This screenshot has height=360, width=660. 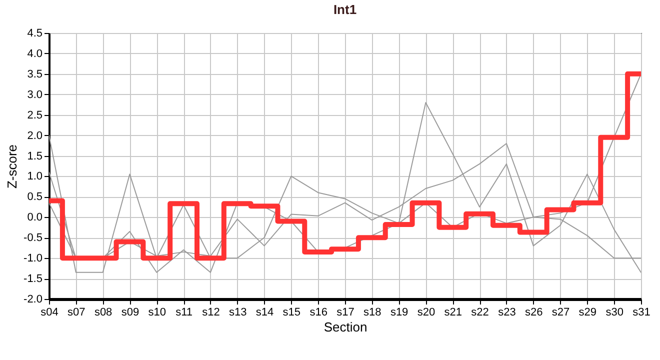 What do you see at coordinates (345, 312) in the screenshot?
I see `x-tick-label: s17` at bounding box center [345, 312].